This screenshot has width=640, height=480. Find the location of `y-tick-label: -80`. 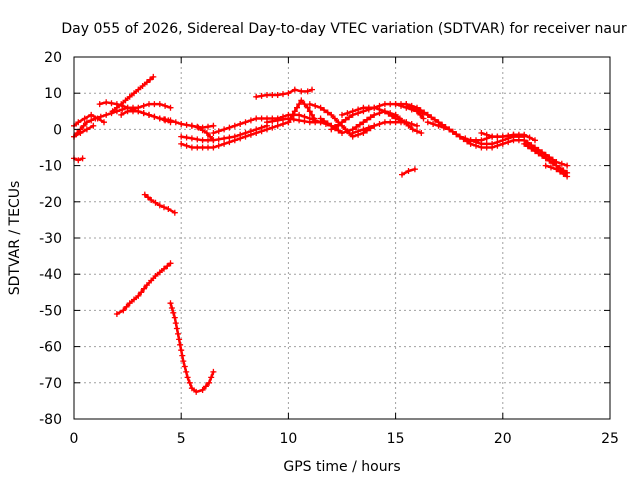

y-tick-label: -80 is located at coordinates (50, 420).